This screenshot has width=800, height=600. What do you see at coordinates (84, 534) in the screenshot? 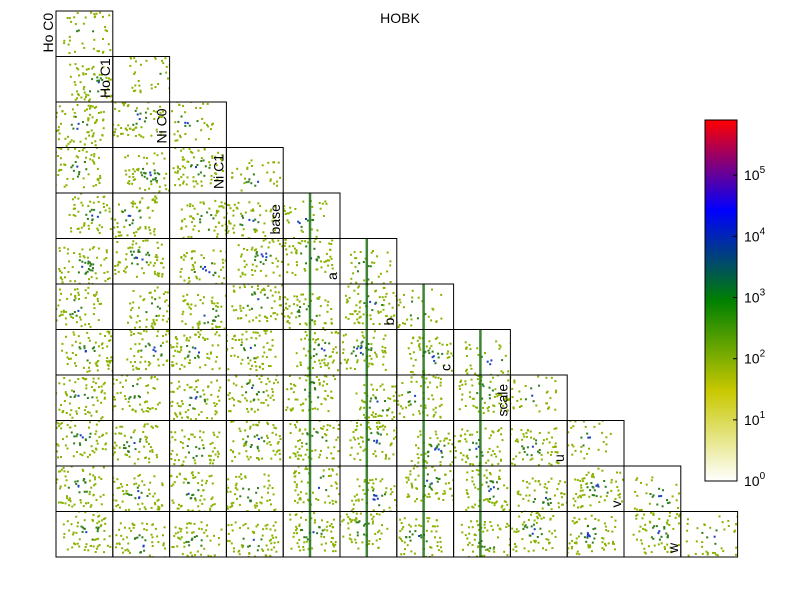
I see `hist2d-panel-ho-c0-r0` at bounding box center [84, 534].